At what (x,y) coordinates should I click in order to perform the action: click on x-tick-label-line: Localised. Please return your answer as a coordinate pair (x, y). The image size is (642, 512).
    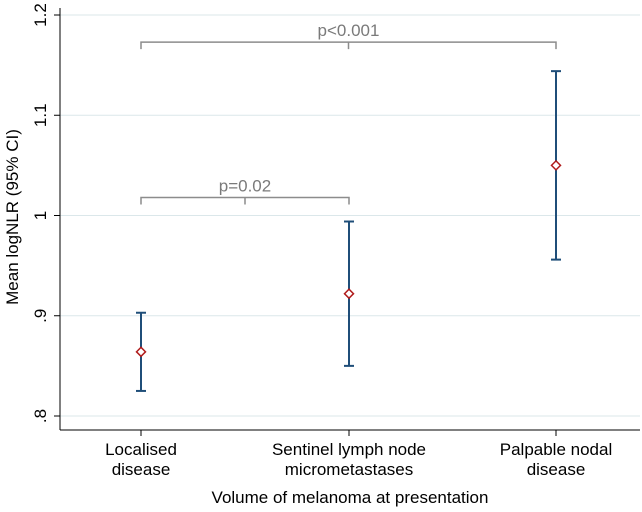
    Looking at the image, I should click on (141, 449).